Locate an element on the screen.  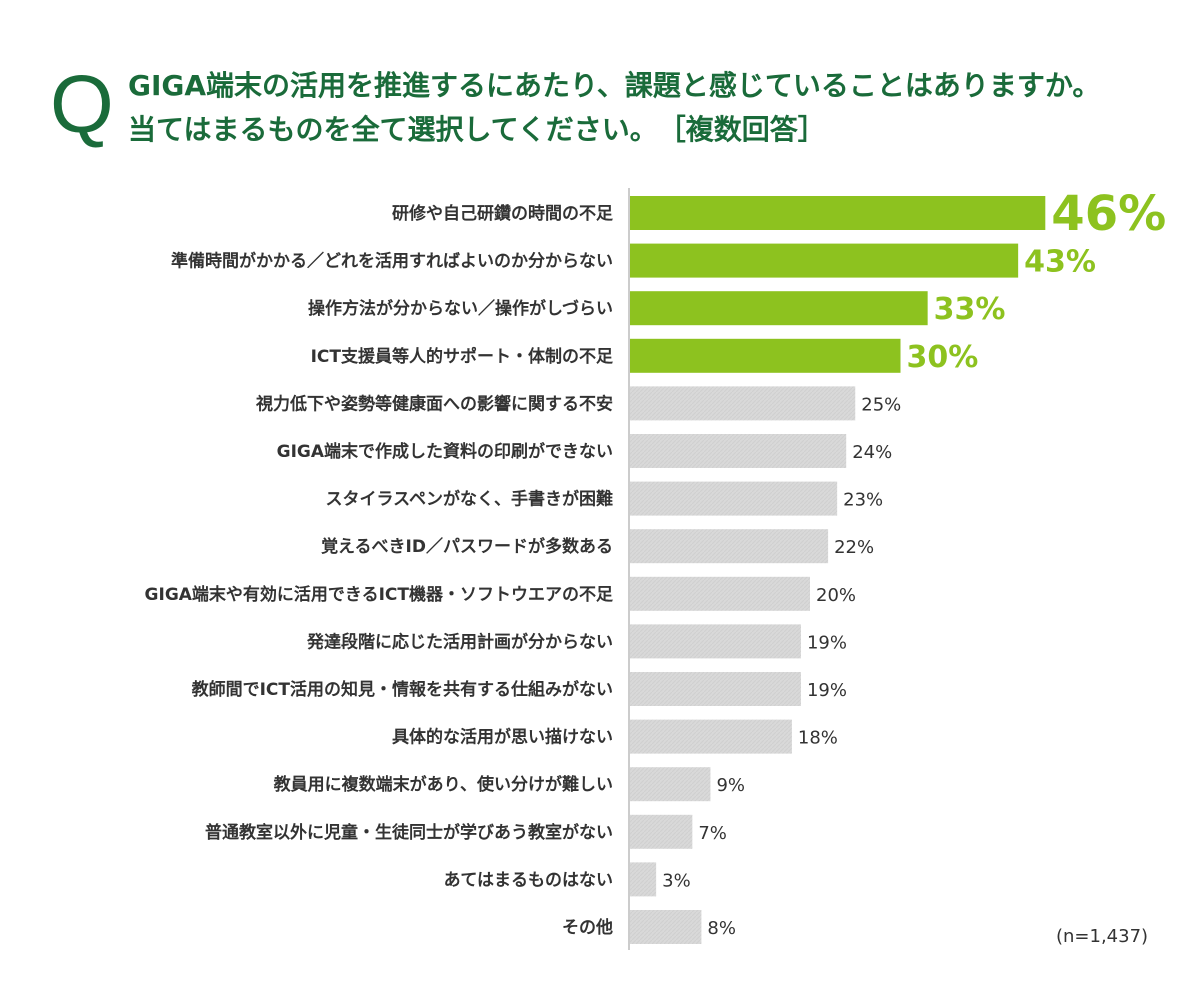
category-label-8: 覚えるべきID／パスワードが多数ある is located at coordinates (467, 546).